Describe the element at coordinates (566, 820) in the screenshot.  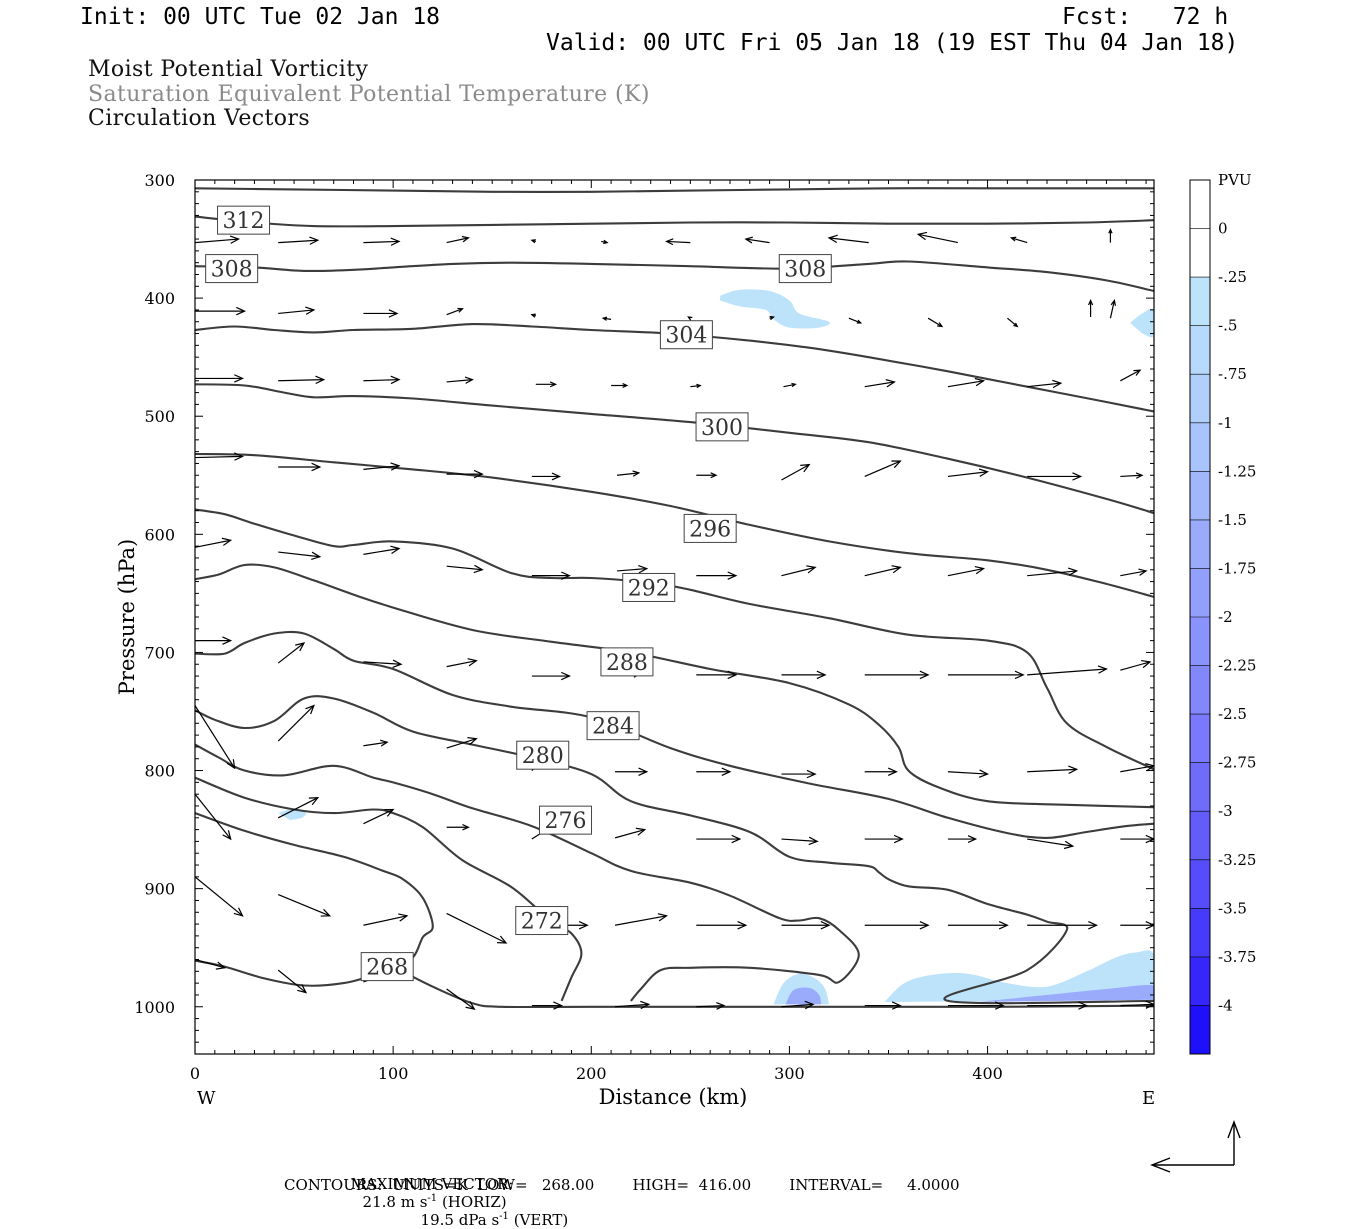
I see `contour-label-276: 276` at that location.